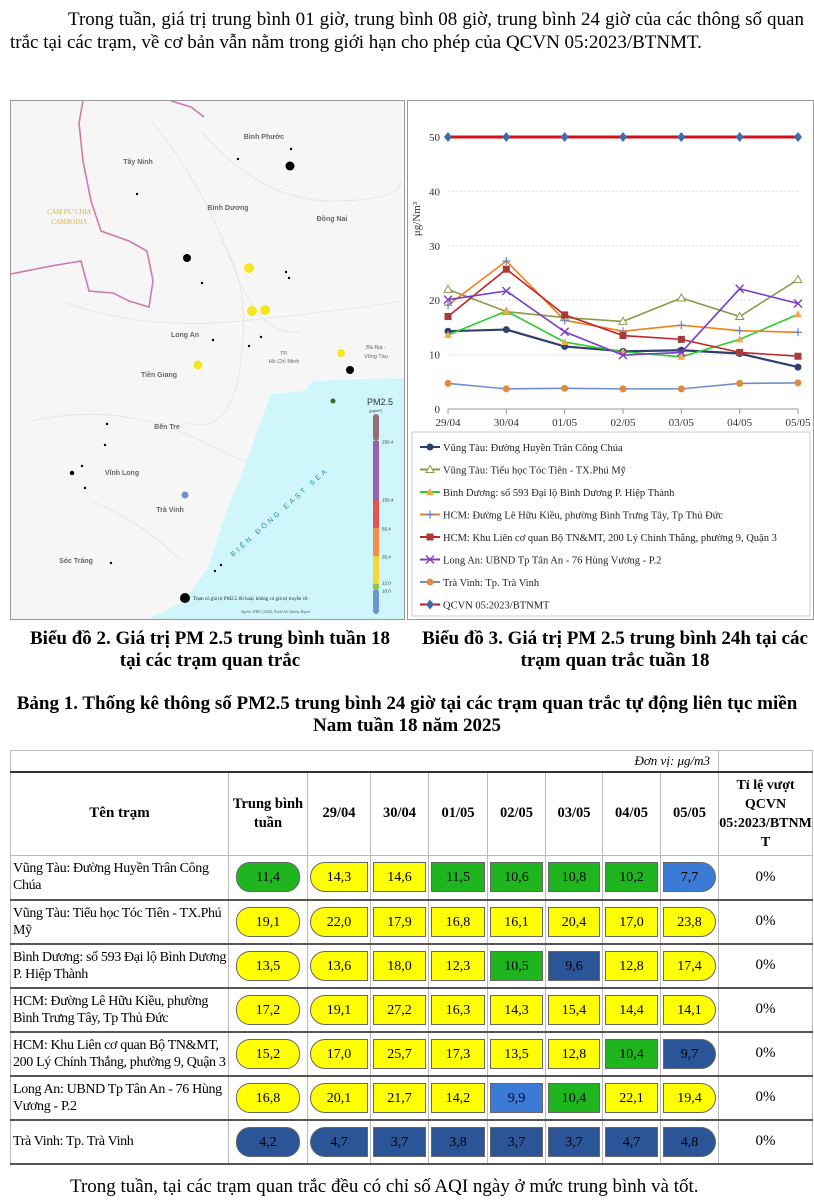 The image size is (814, 1200). What do you see at coordinates (623, 423) in the screenshot?
I see `x-tick-label: 02/05` at bounding box center [623, 423].